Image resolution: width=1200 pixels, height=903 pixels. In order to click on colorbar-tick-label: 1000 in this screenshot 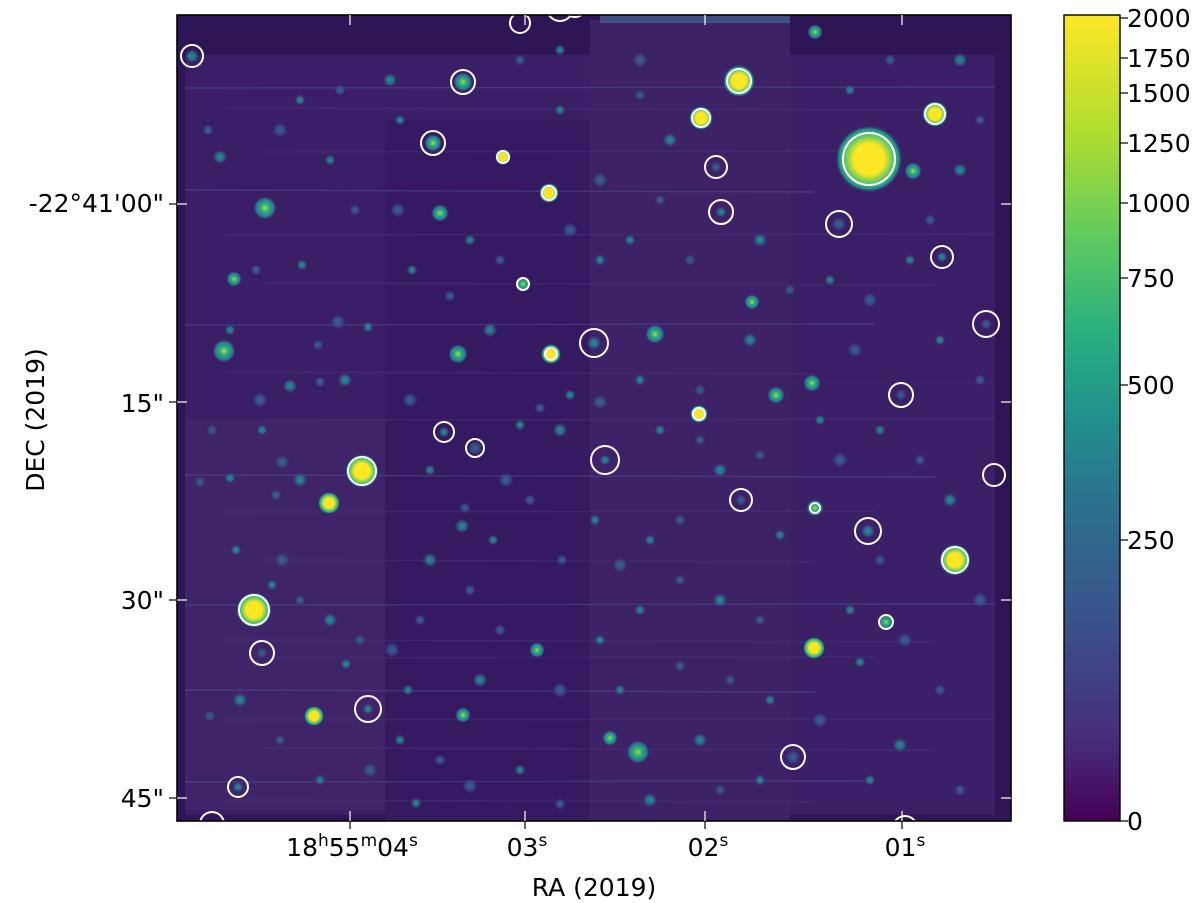, I will do `click(1159, 203)`.